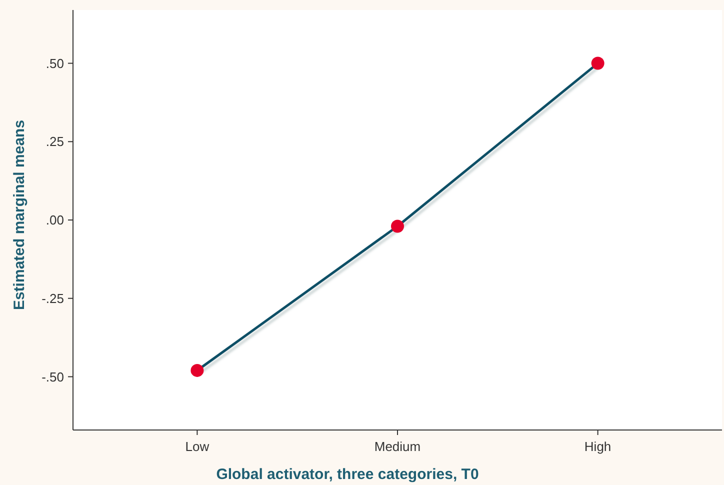  What do you see at coordinates (197, 446) in the screenshot?
I see `x-tick-label: Low` at bounding box center [197, 446].